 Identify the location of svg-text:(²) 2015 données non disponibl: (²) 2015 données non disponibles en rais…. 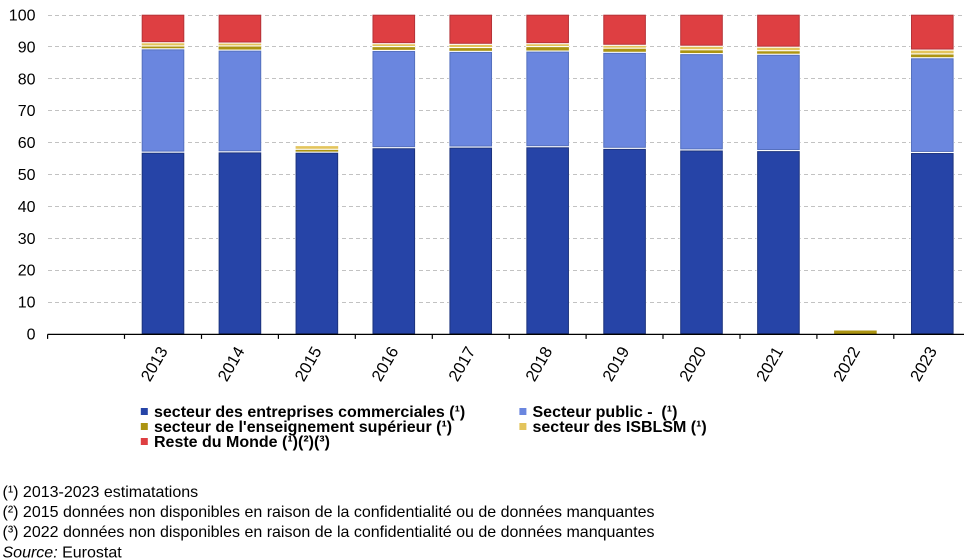
(329, 512).